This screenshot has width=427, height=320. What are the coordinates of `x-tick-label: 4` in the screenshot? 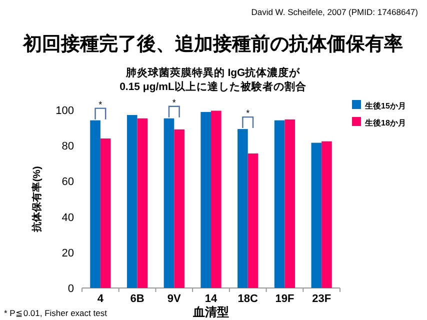 It's located at (100, 299).